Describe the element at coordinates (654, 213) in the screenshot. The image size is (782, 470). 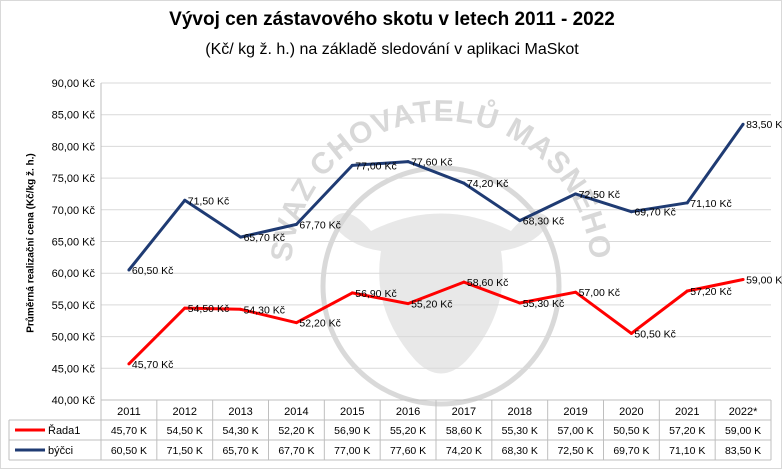
I see `data-label: 69,70 Kč` at that location.